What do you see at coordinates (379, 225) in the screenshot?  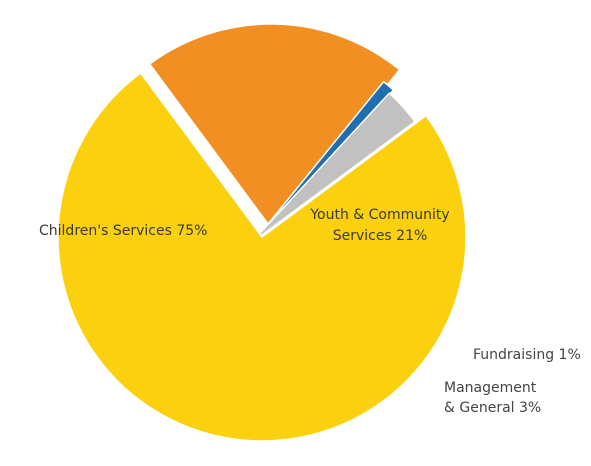 I see `slice-label-youth-community-services: Youth & Community Services 21%` at bounding box center [379, 225].